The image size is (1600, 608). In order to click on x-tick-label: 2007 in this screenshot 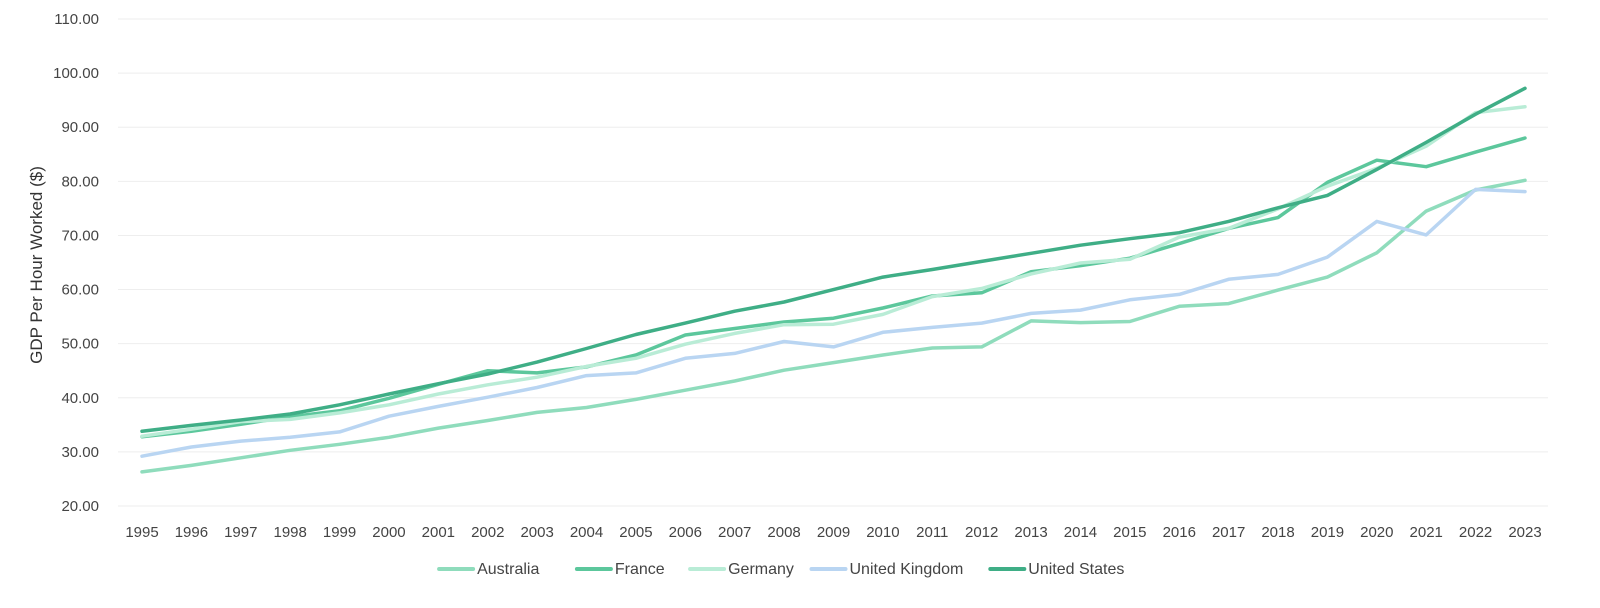, I will do `click(734, 532)`.